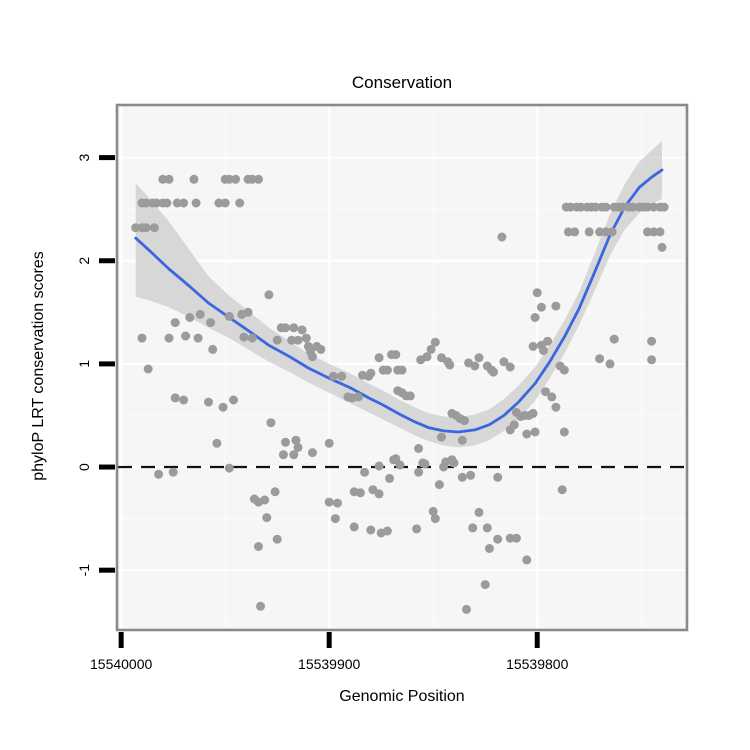 Image resolution: width=750 pixels, height=750 pixels. I want to click on x-tick-label: 15539900, so click(329, 664).